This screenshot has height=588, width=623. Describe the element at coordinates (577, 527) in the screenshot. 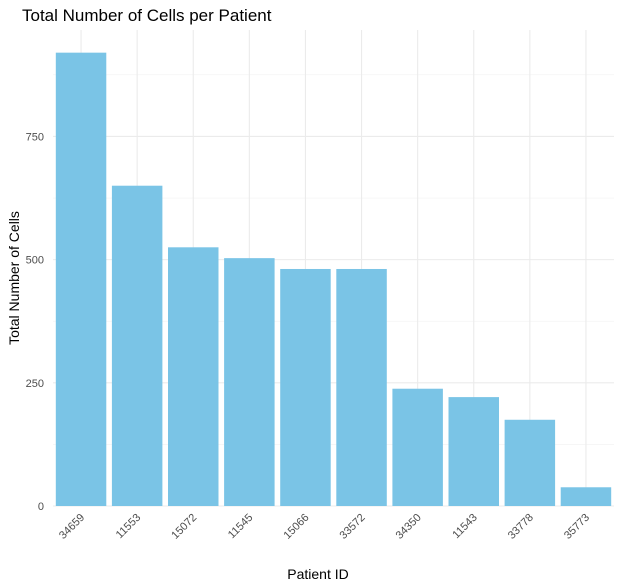

I see `x-tick-label: 35773` at that location.